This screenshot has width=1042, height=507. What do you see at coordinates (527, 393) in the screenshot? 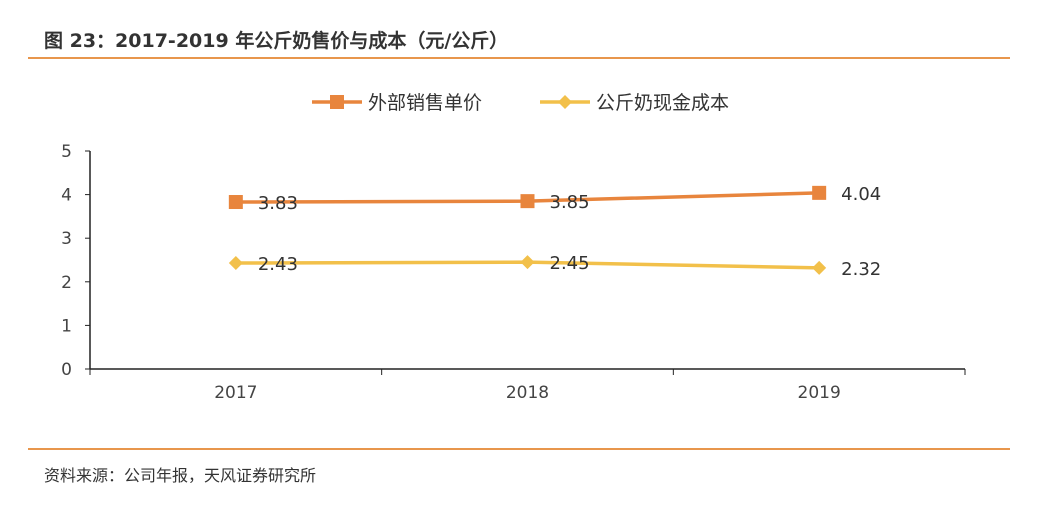
I see `x-tick-label: 2018` at bounding box center [527, 393].